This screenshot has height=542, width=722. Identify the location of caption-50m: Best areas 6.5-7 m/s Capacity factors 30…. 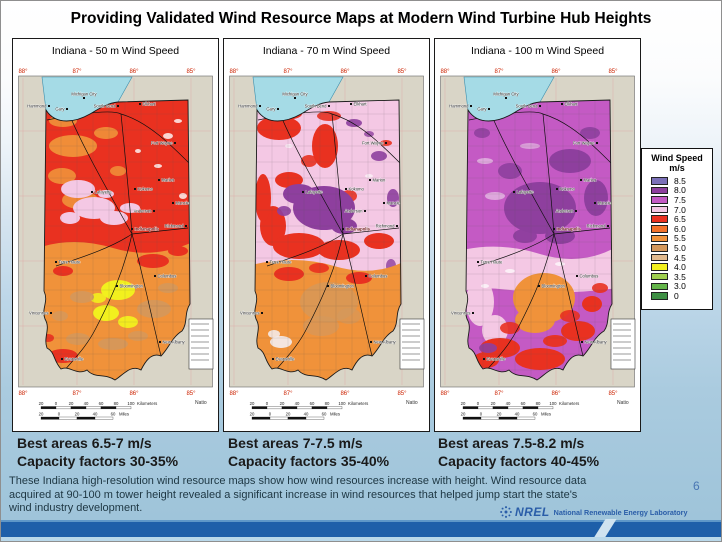
(97, 452).